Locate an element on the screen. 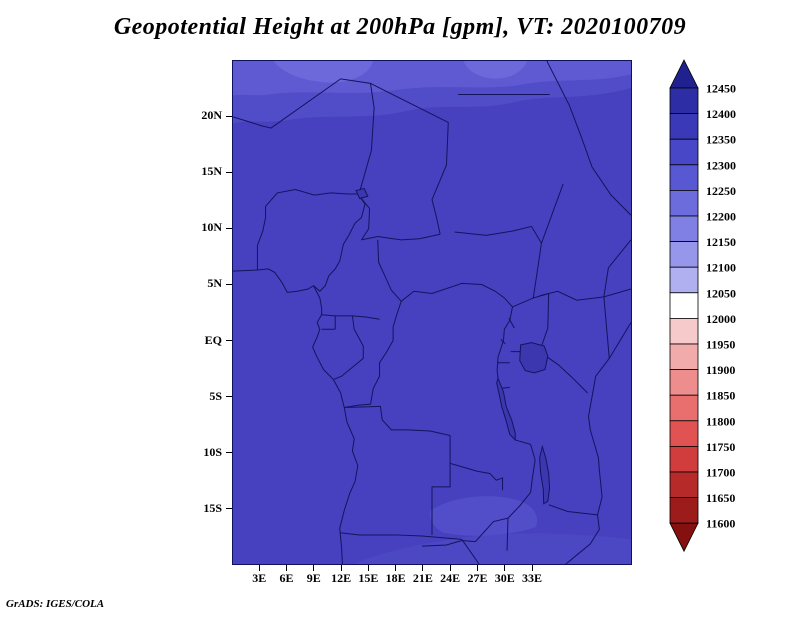  lon-tick-label: 30E is located at coordinates (504, 578).